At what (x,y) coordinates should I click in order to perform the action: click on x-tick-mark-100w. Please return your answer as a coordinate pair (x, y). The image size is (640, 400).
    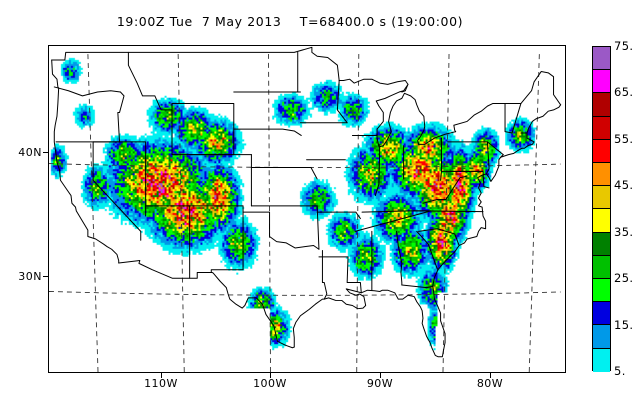
    Looking at the image, I should click on (270, 375).